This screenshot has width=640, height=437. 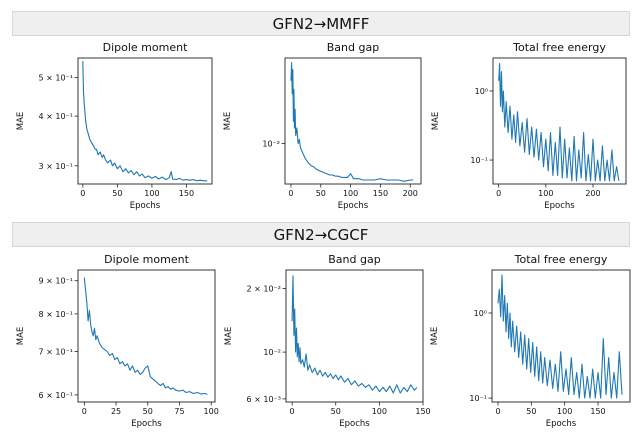 I want to click on chart-mmff-total-free-energy: Total free energy 0 100 200 10⁰ 10⁻¹ Epochs MAE, so click(x=529, y=126).